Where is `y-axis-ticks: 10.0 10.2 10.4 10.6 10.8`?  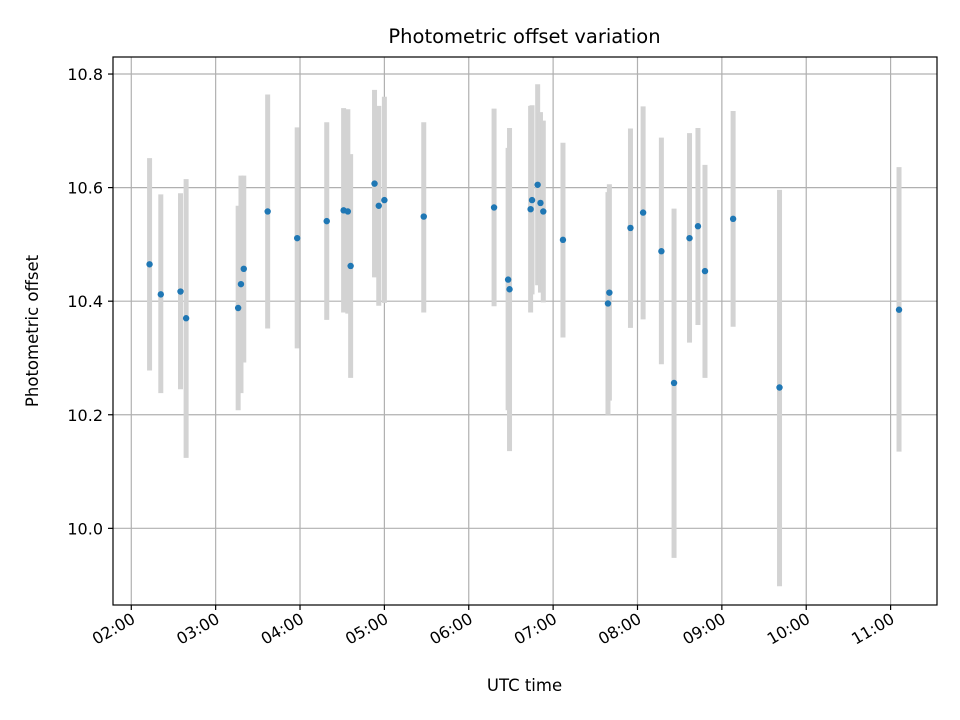
y-axis-ticks: 10.0 10.2 10.4 10.6 10.8 is located at coordinates (90, 301).